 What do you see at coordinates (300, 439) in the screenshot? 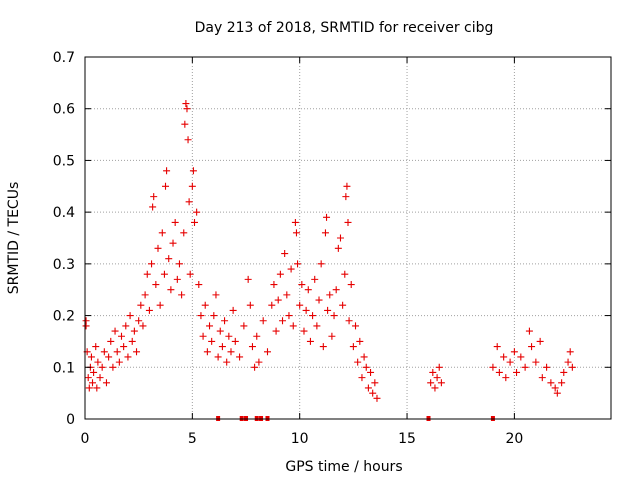
I see `x-tick-label: 10` at bounding box center [300, 439].